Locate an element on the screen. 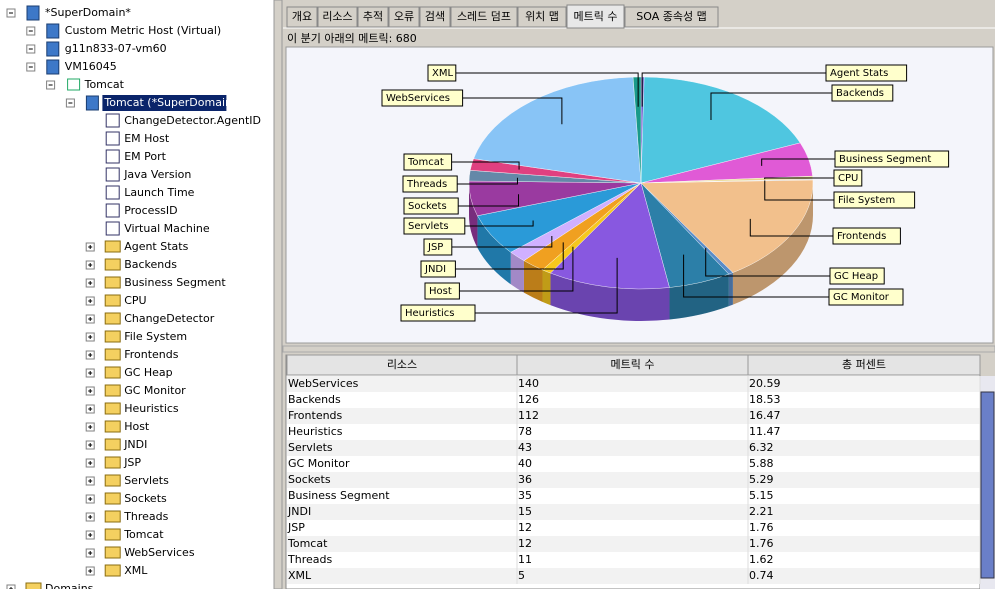 The width and height of the screenshot is (995, 589). tree-item: Threads is located at coordinates (145, 516).